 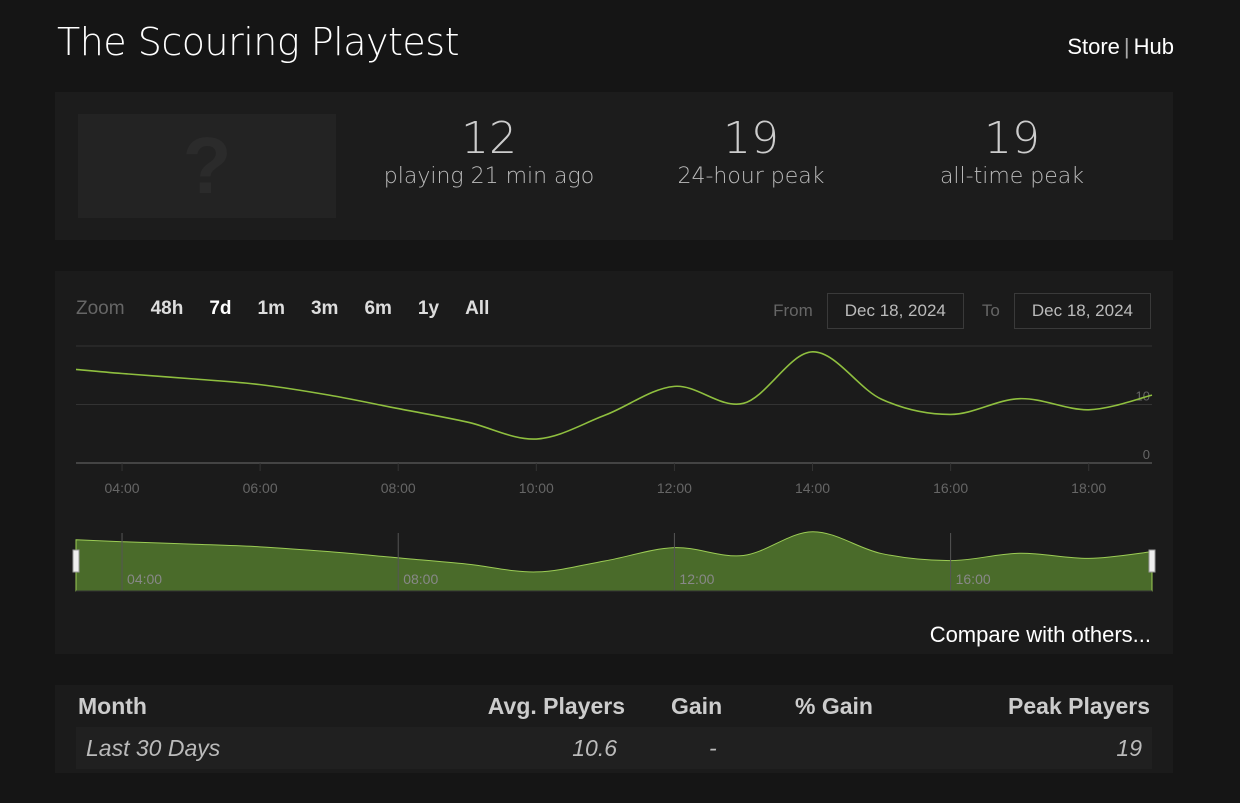 What do you see at coordinates (398, 488) in the screenshot?
I see `x-tick-label: 08:00` at bounding box center [398, 488].